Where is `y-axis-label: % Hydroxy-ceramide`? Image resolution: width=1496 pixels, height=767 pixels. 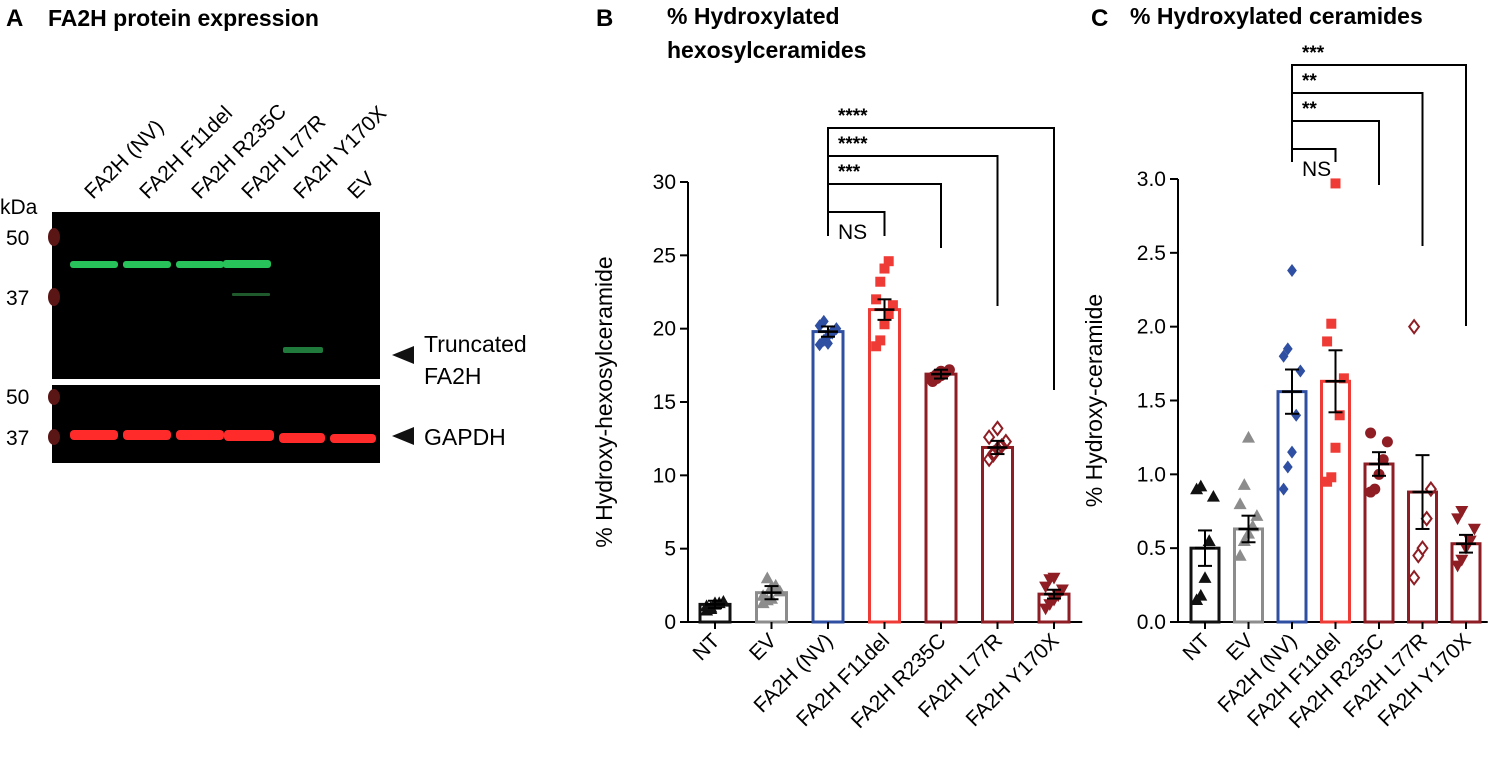 y-axis-label: % Hydroxy-ceramide is located at coordinates (1094, 400).